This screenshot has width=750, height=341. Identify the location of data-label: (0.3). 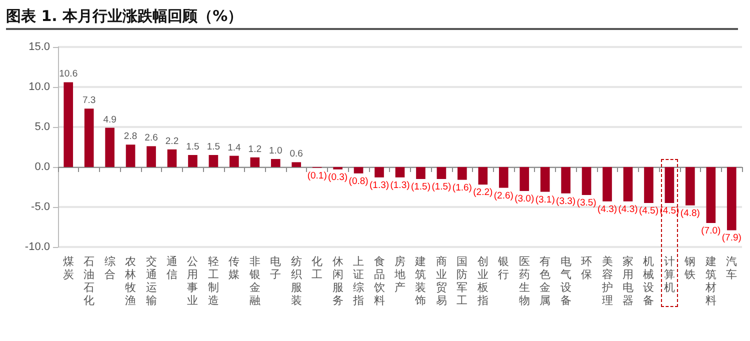
(338, 177).